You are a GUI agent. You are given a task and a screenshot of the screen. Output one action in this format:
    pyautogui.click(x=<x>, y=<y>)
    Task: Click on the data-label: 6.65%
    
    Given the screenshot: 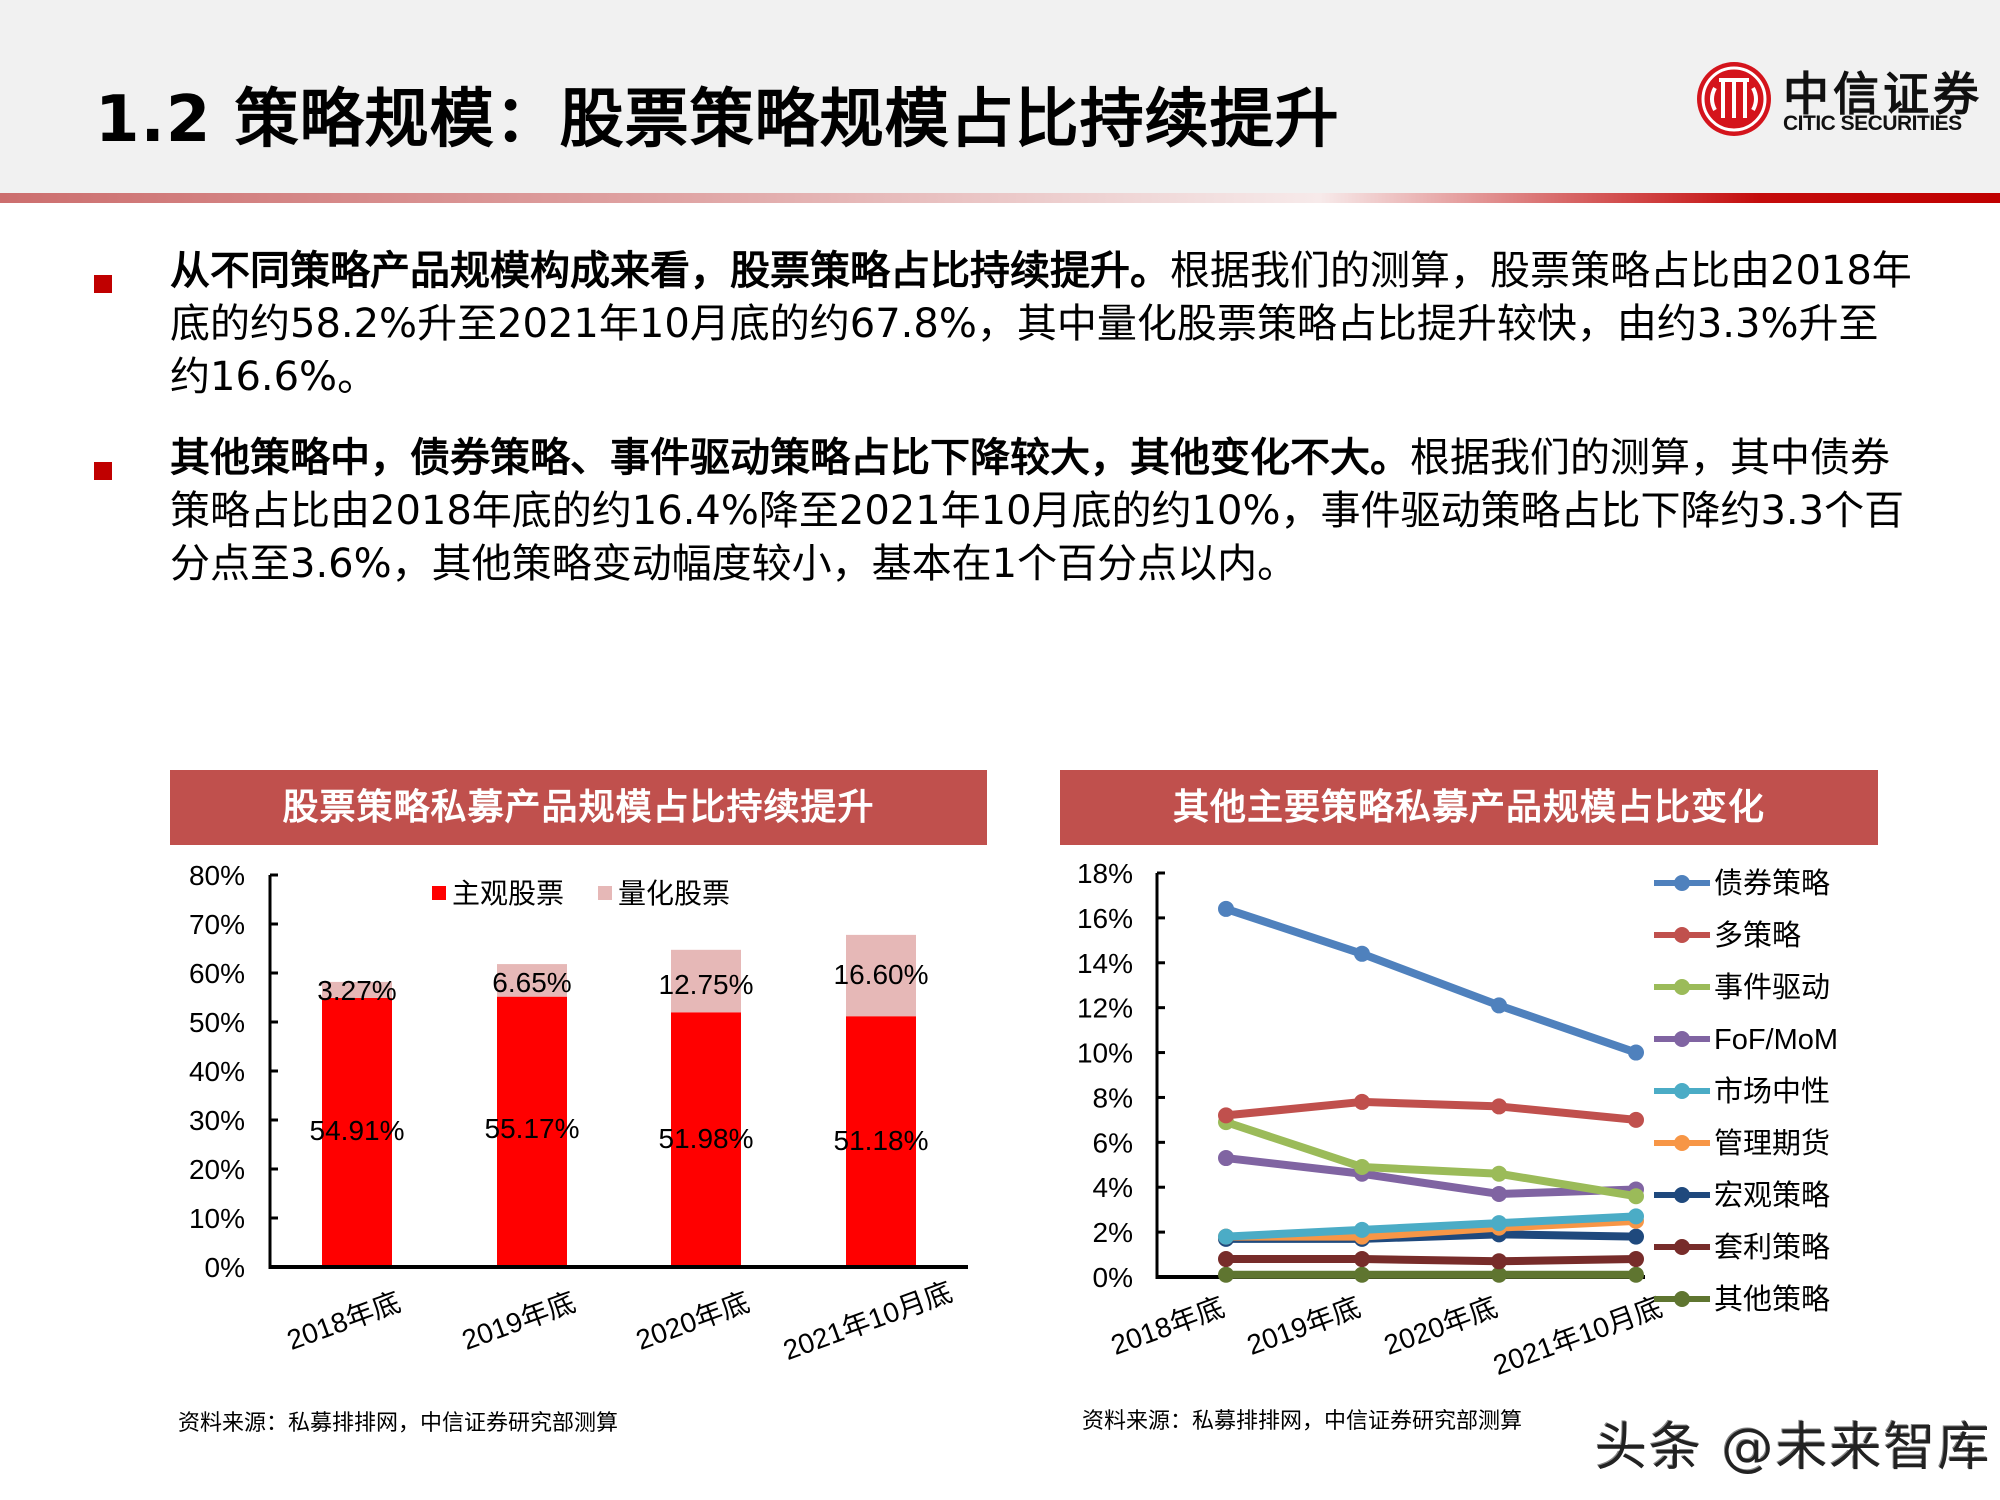 What is the action you would take?
    pyautogui.click(x=531, y=982)
    